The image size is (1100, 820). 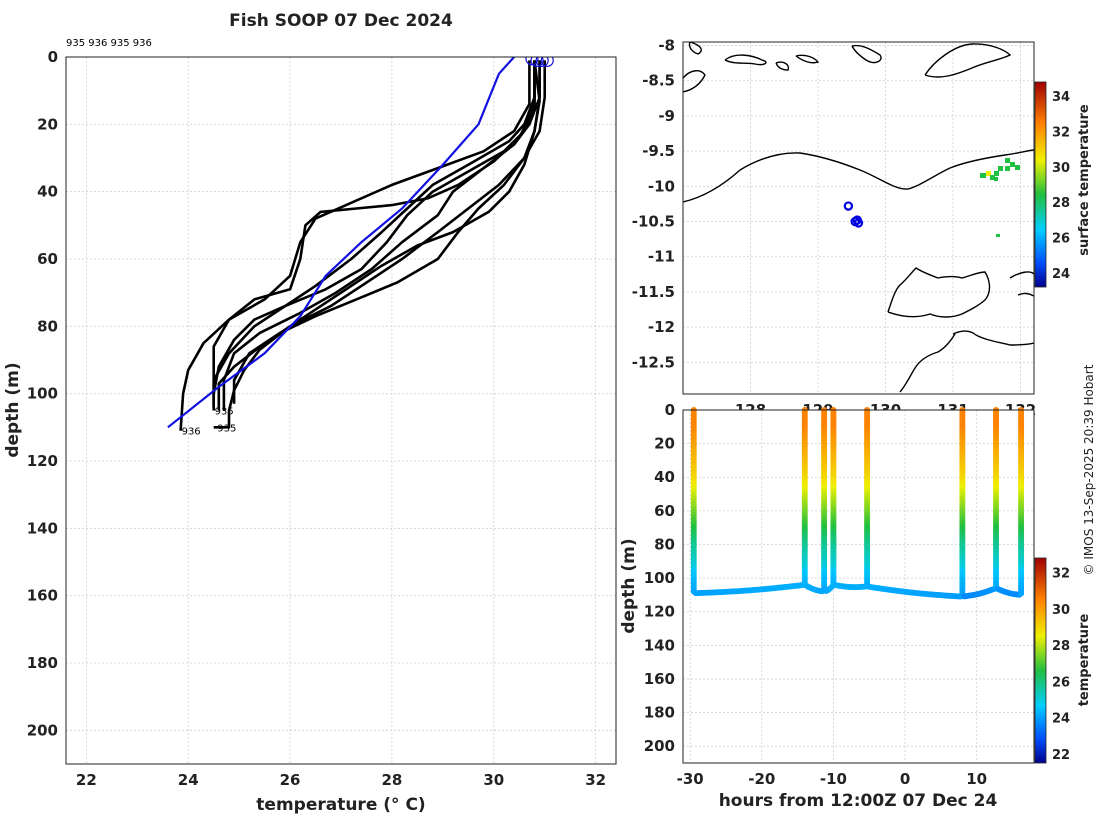 What do you see at coordinates (659, 713) in the screenshot?
I see `section-ytick-label: 180` at bounding box center [659, 713].